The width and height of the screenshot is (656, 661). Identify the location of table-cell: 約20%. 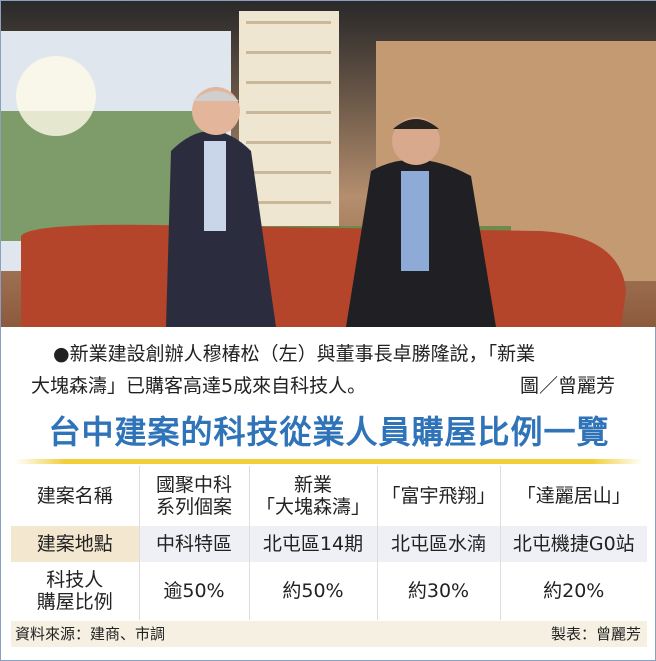
(573, 591).